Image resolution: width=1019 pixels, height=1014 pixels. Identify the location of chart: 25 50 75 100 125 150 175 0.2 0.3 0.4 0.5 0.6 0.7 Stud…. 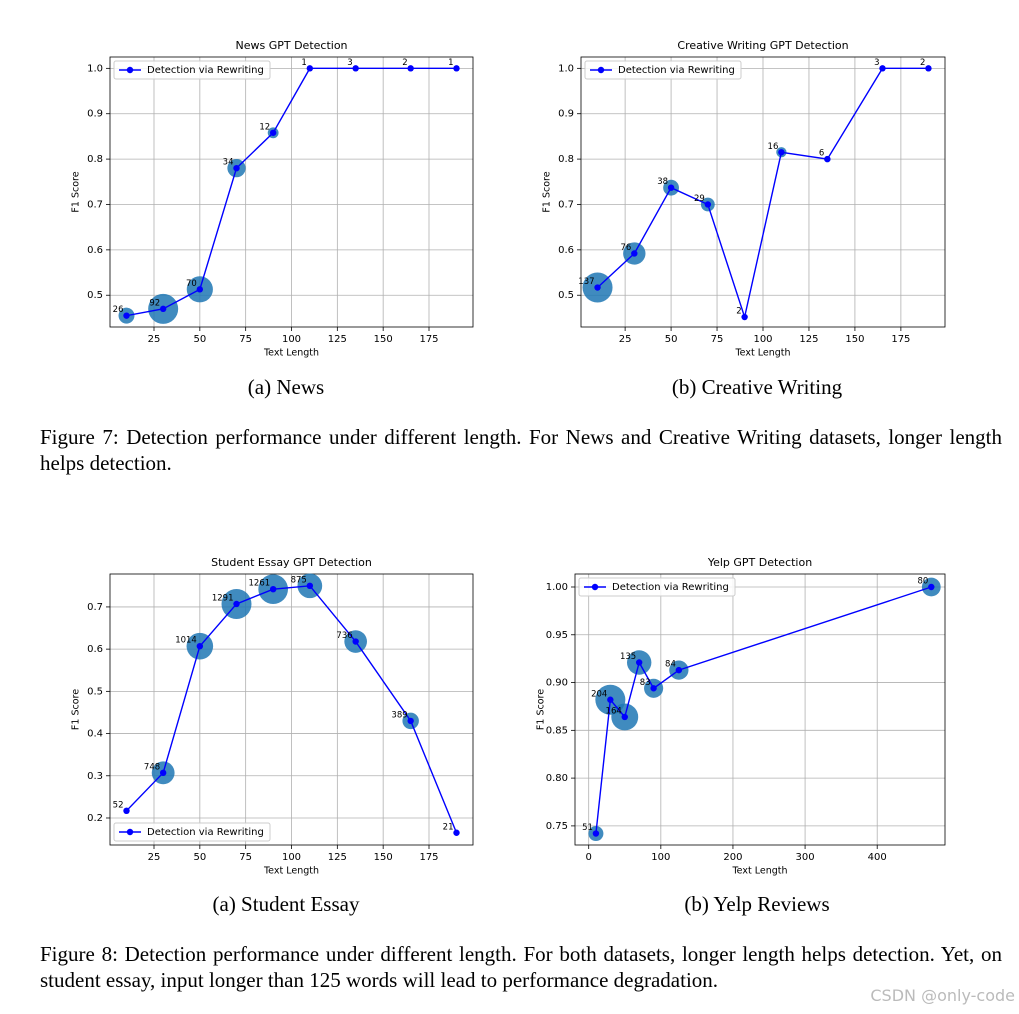
(272, 716).